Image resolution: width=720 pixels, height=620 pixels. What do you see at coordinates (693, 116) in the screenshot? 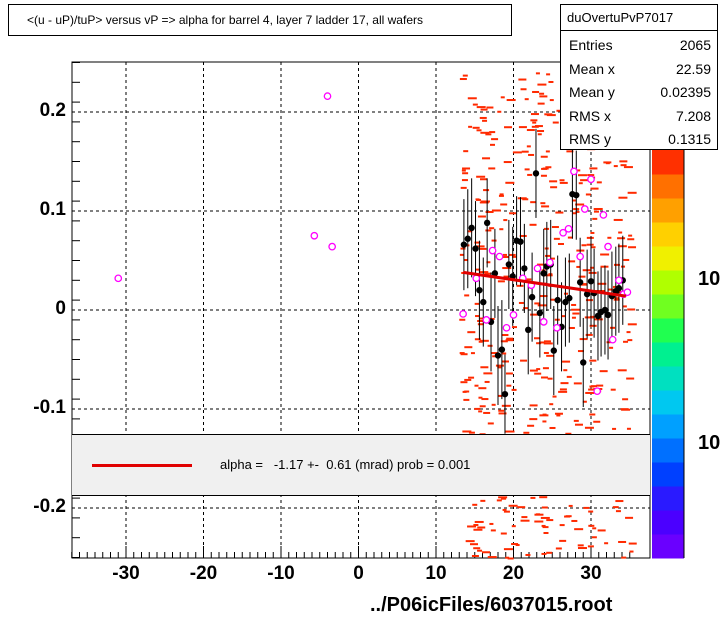
I see `stat-value: 7.208` at bounding box center [693, 116].